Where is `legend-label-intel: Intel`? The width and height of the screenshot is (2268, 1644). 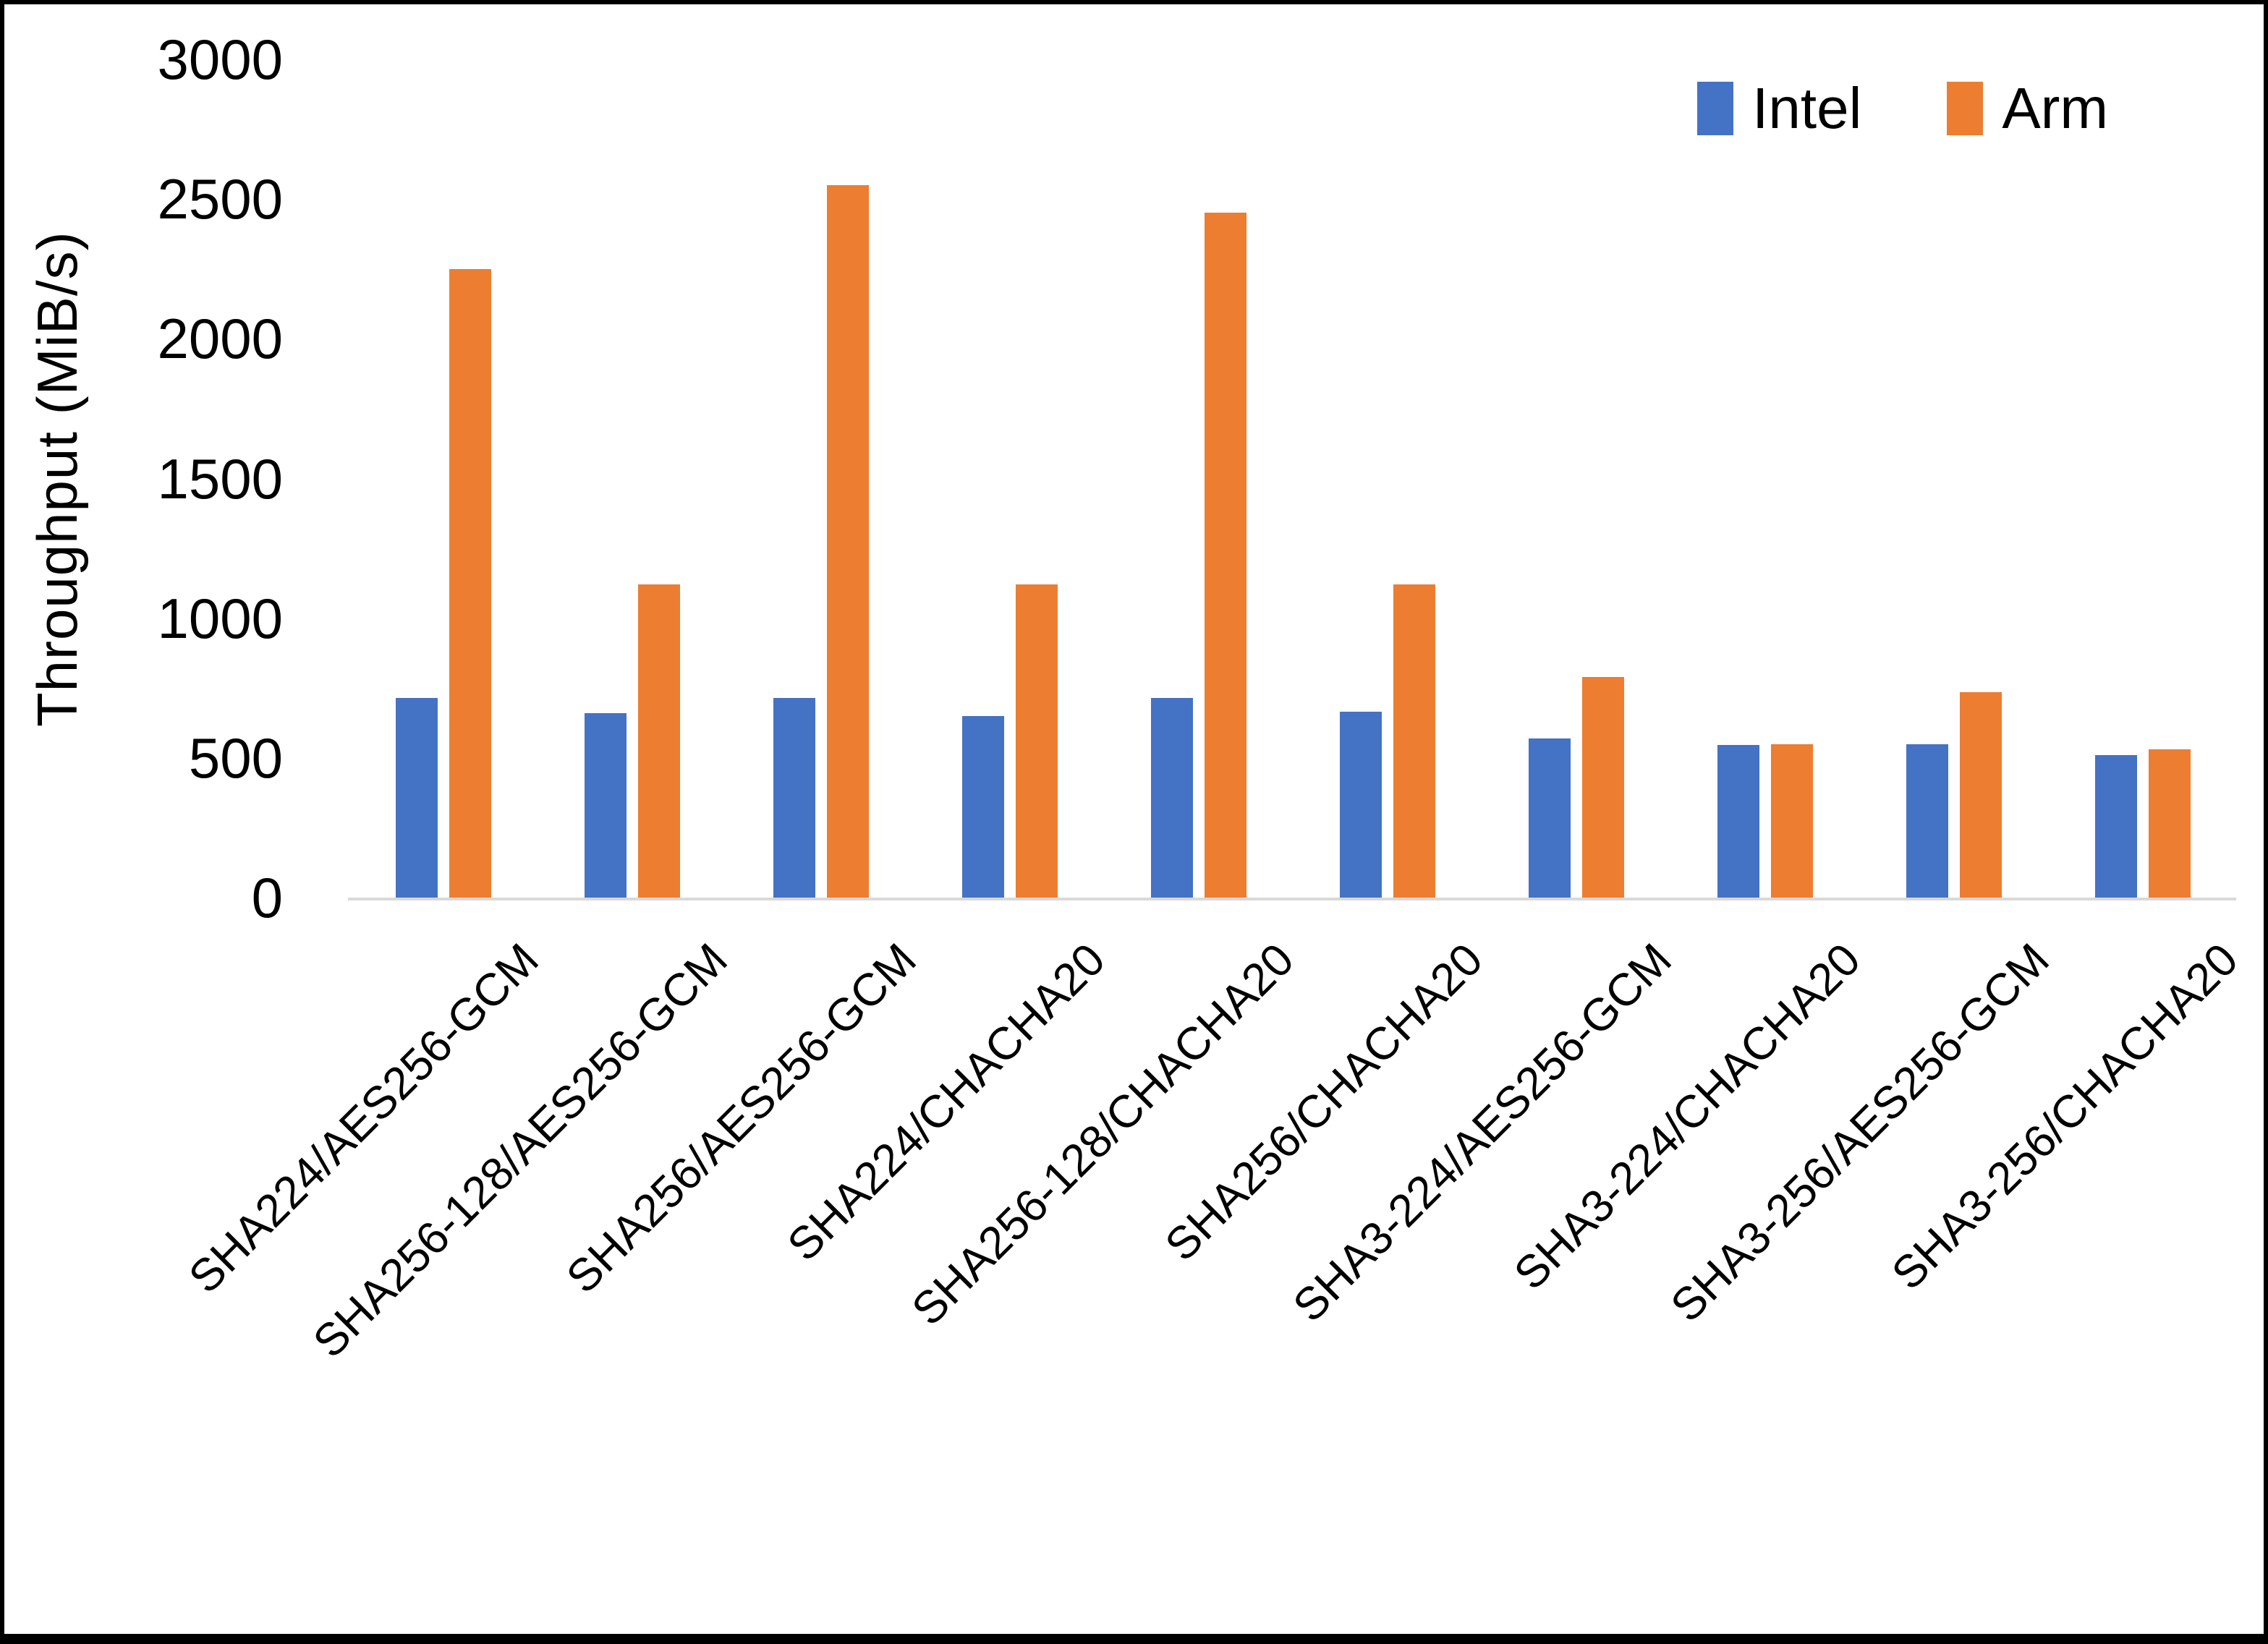 legend-label-intel: Intel is located at coordinates (1807, 108).